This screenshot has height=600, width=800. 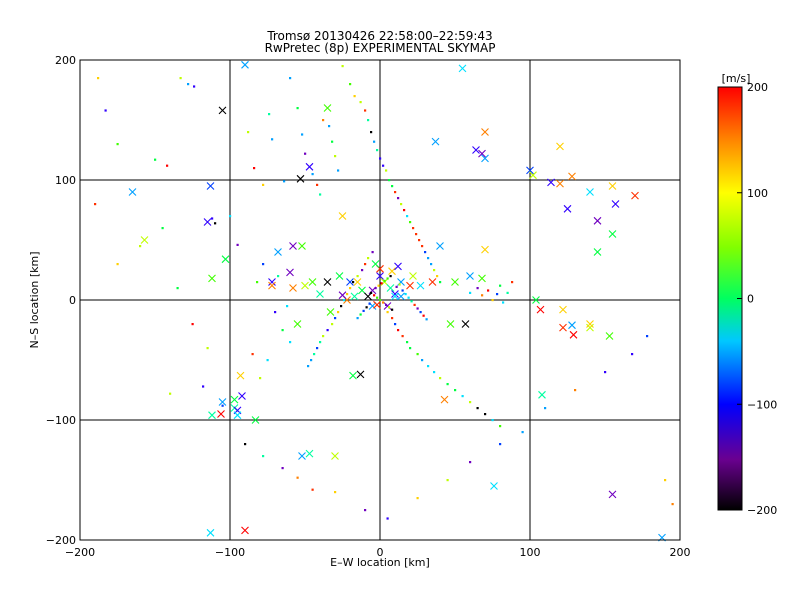 I want to click on y-tick-label: 100, so click(x=65, y=180).